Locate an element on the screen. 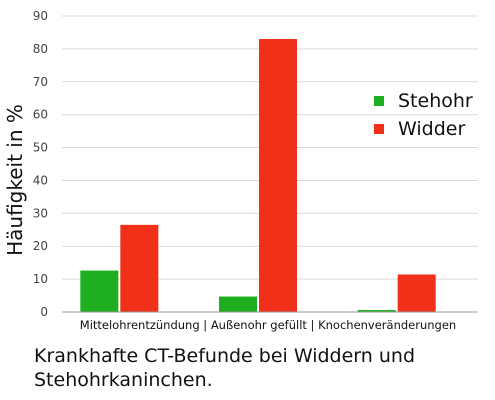  y-tick-label: 30 is located at coordinates (40, 213).